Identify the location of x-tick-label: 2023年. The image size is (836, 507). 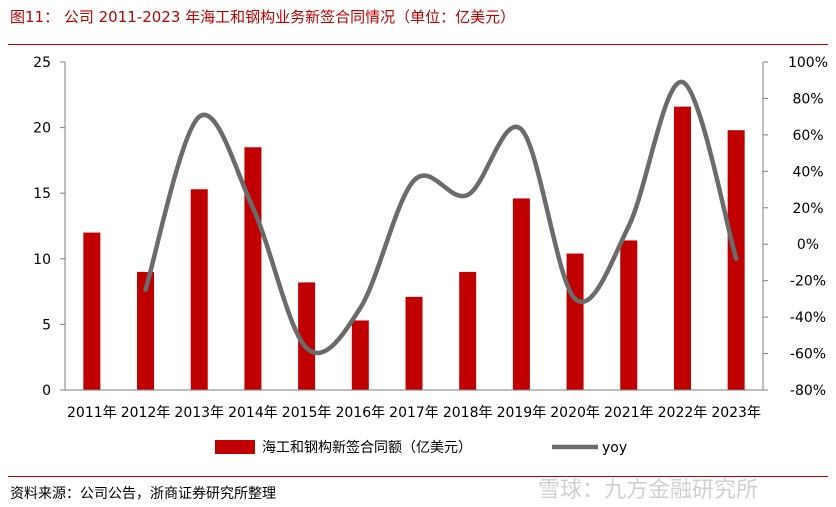
(736, 413).